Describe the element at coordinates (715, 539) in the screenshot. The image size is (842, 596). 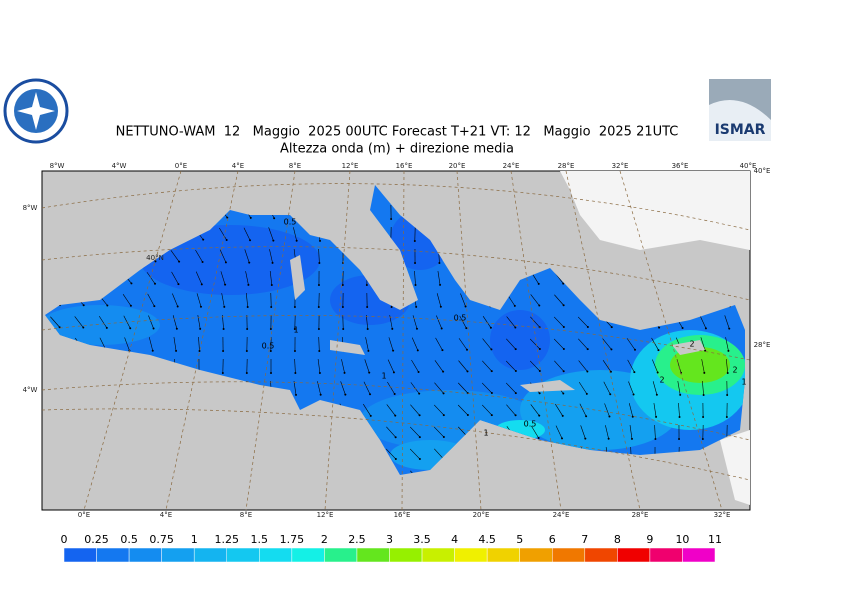
I see `colorbar-label: 11` at that location.